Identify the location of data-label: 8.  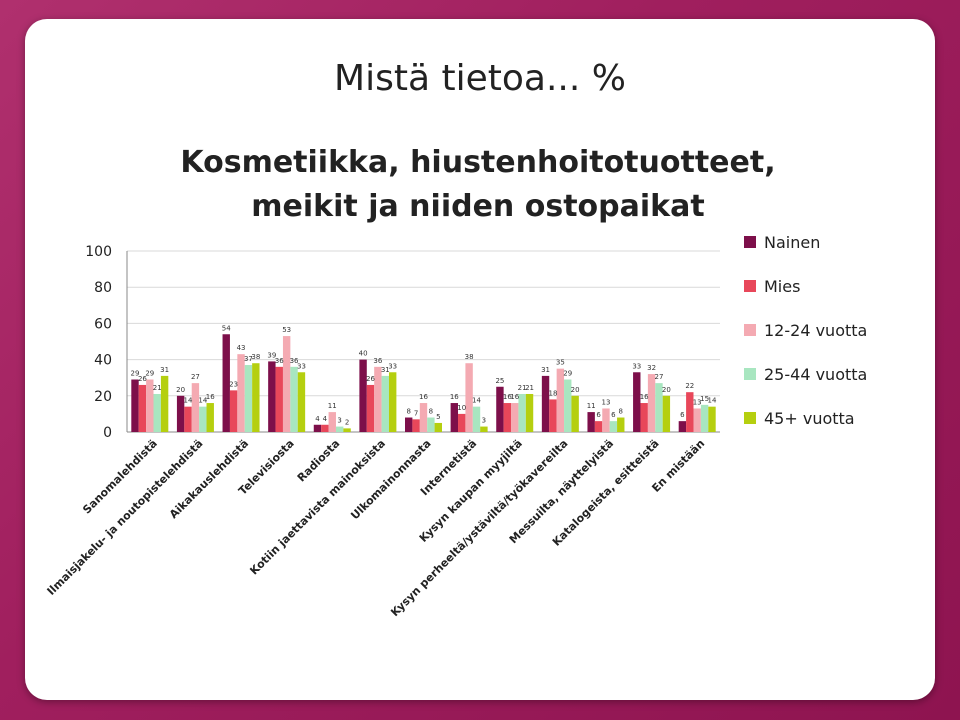
(621, 412).